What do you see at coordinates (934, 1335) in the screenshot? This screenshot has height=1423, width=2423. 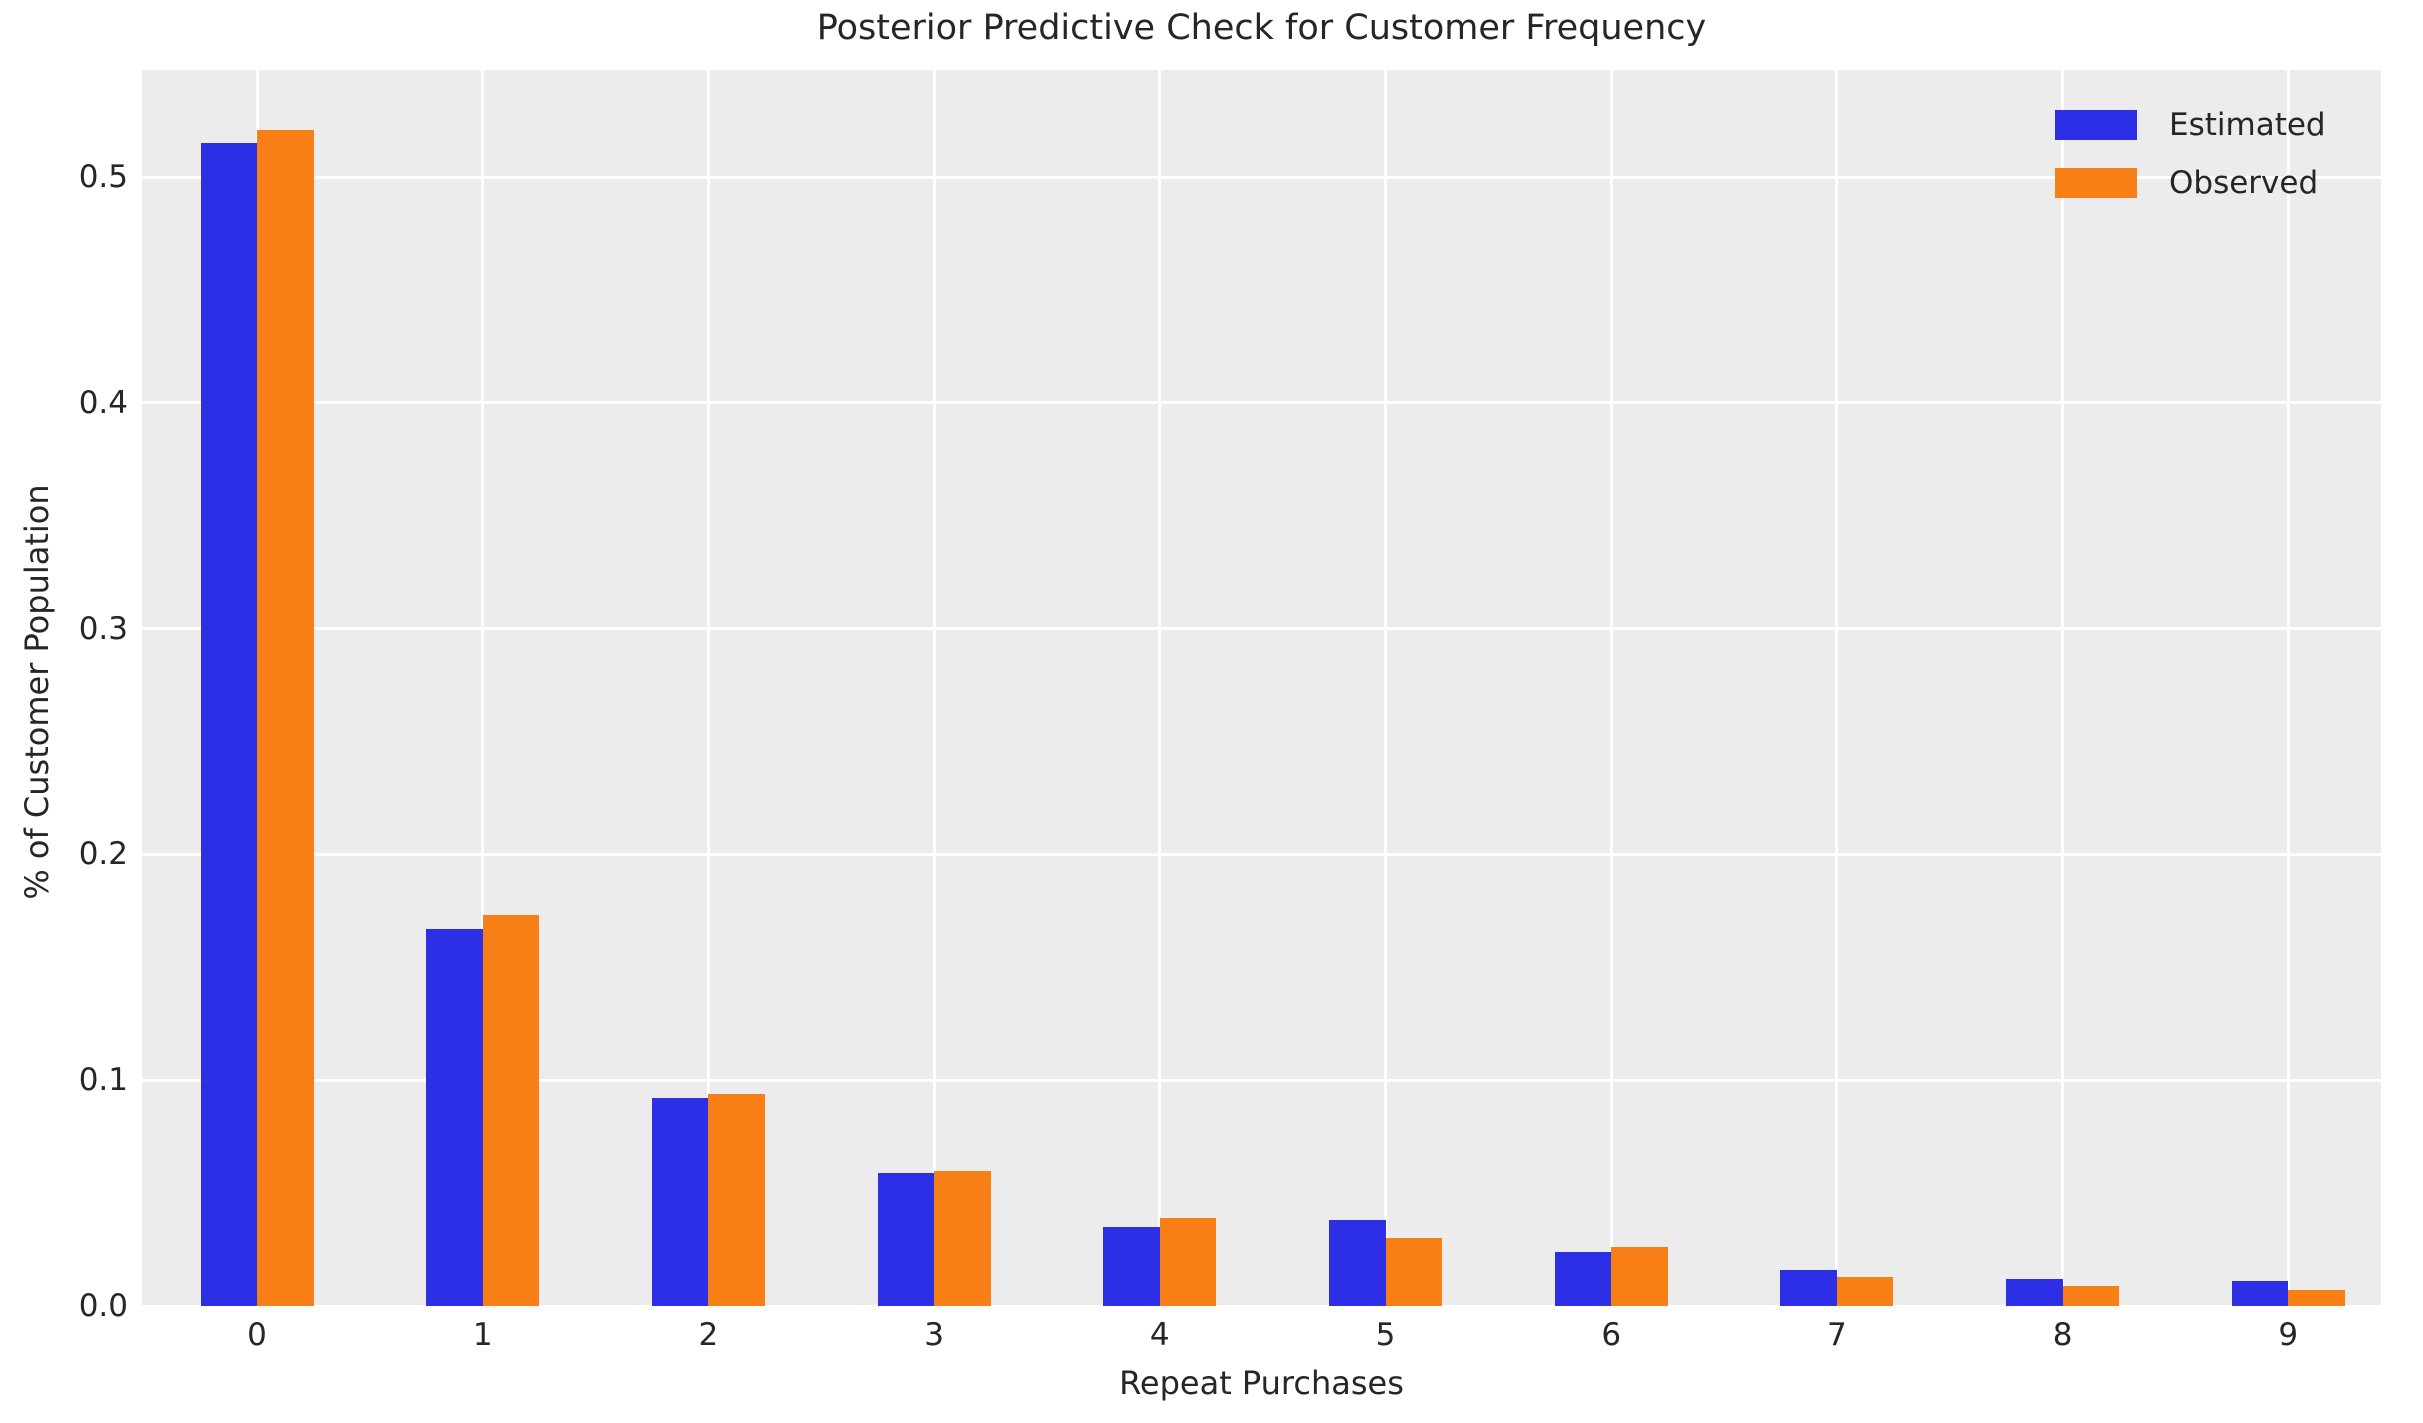 I see `x-tick-label-3: 3` at bounding box center [934, 1335].